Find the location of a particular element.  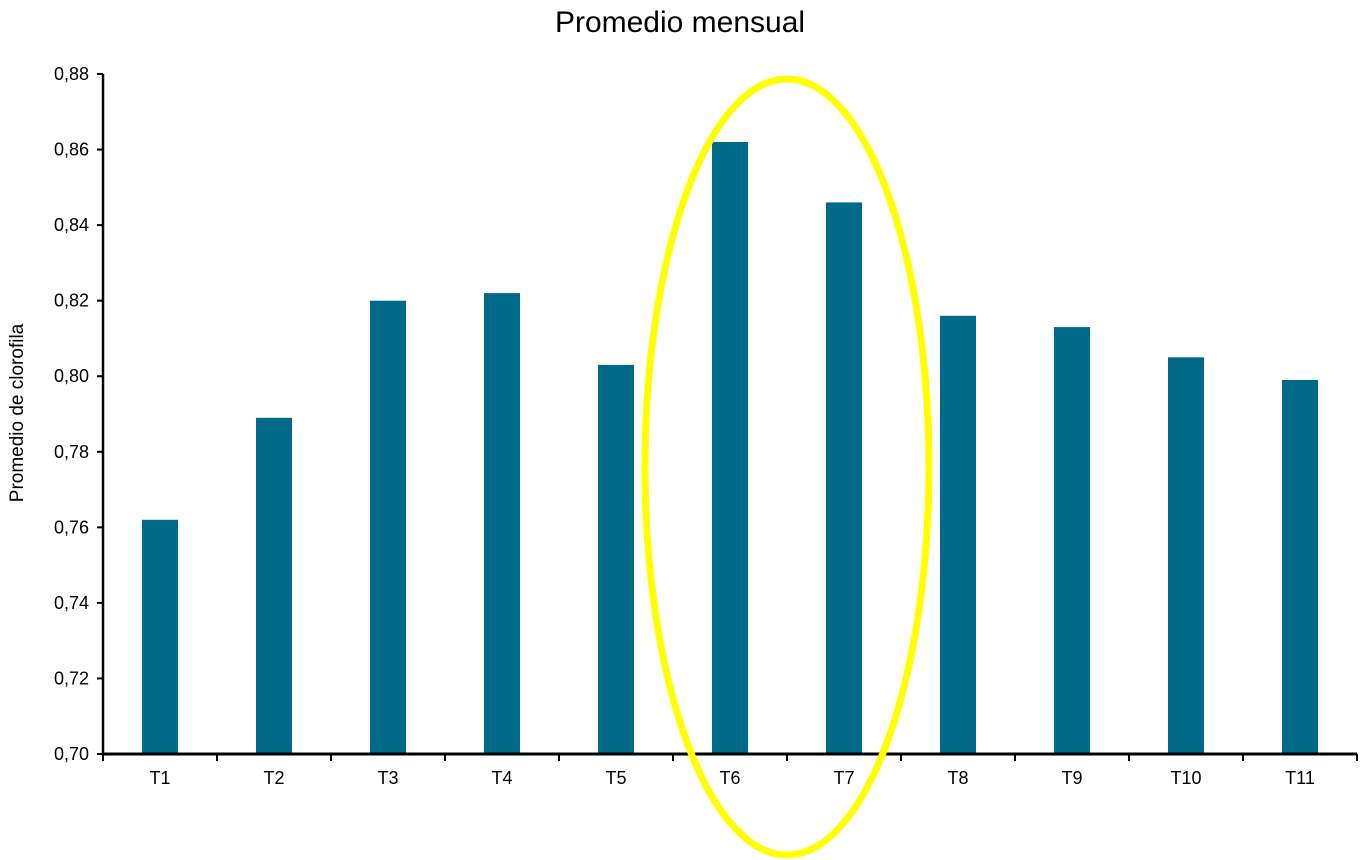

bar-t10 is located at coordinates (1186, 555).